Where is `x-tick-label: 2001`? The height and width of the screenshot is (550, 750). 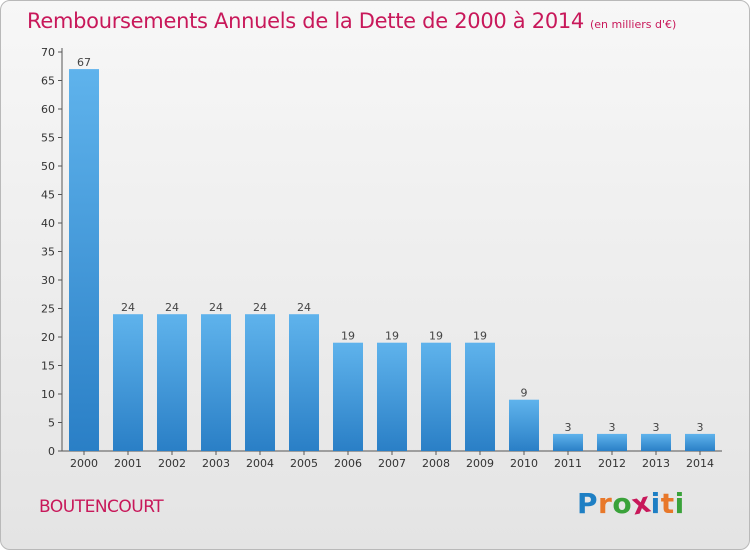 x-tick-label: 2001 is located at coordinates (128, 463).